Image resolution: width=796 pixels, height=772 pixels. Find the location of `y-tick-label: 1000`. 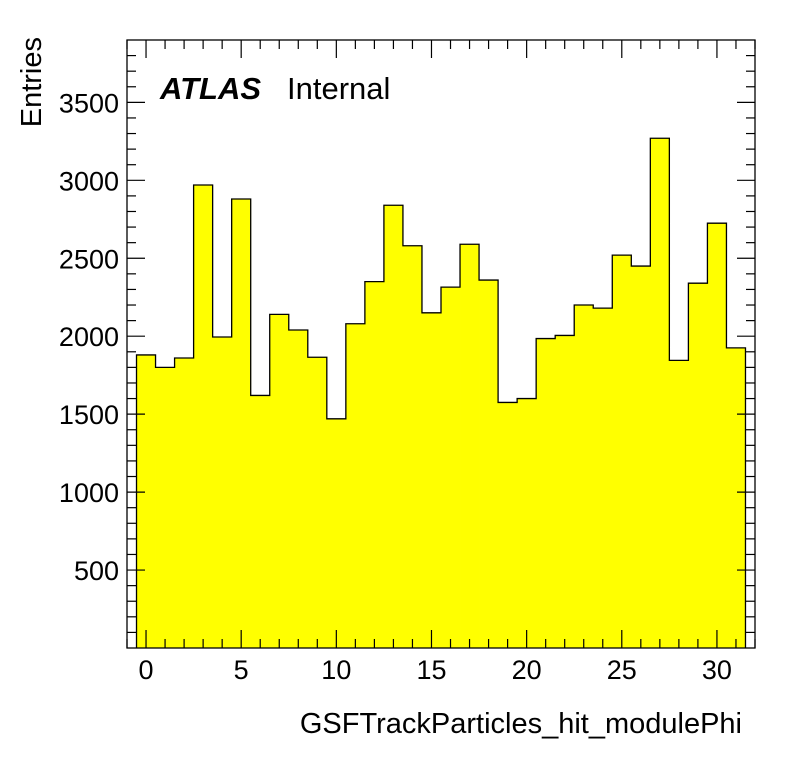

y-tick-label: 1000 is located at coordinates (89, 493).